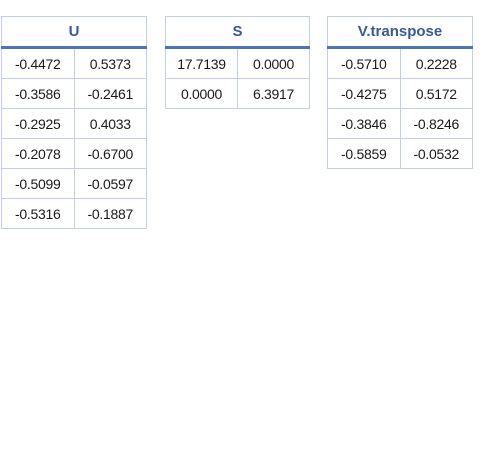  What do you see at coordinates (110, 63) in the screenshot?
I see `table-cell: 0.5373` at bounding box center [110, 63].